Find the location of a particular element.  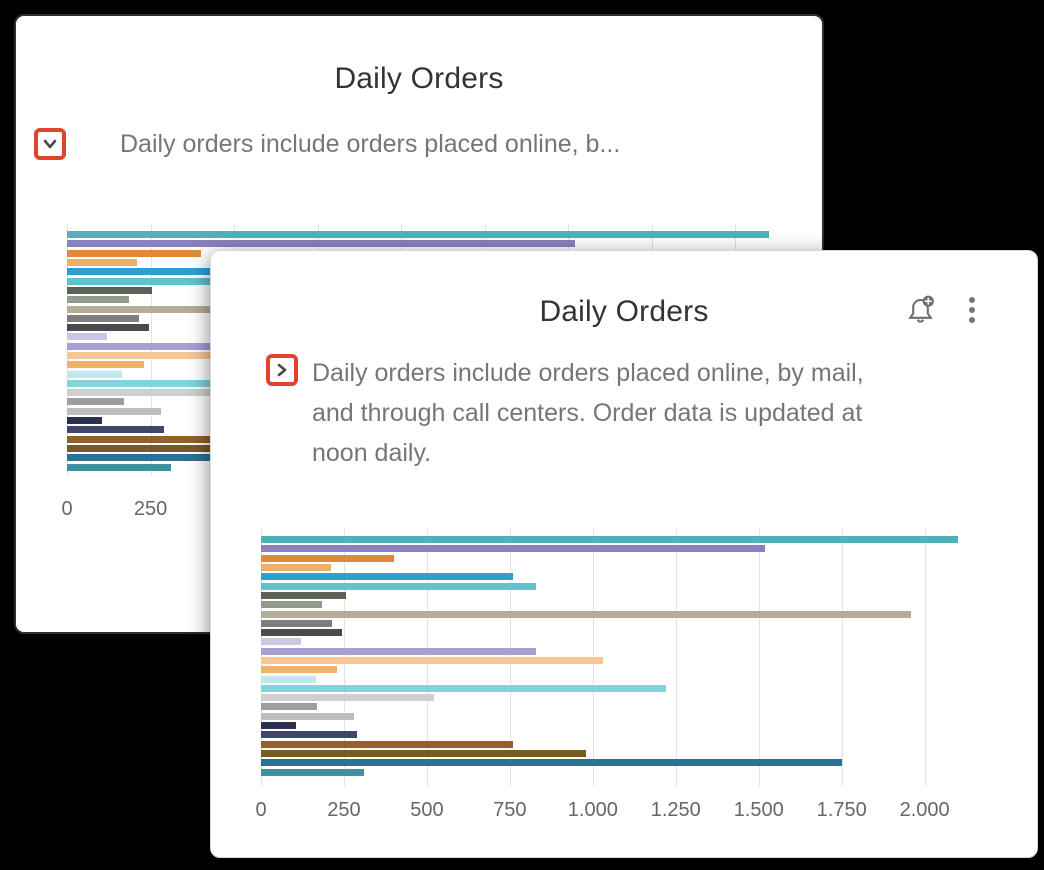

collapse-description-button is located at coordinates (50, 144).